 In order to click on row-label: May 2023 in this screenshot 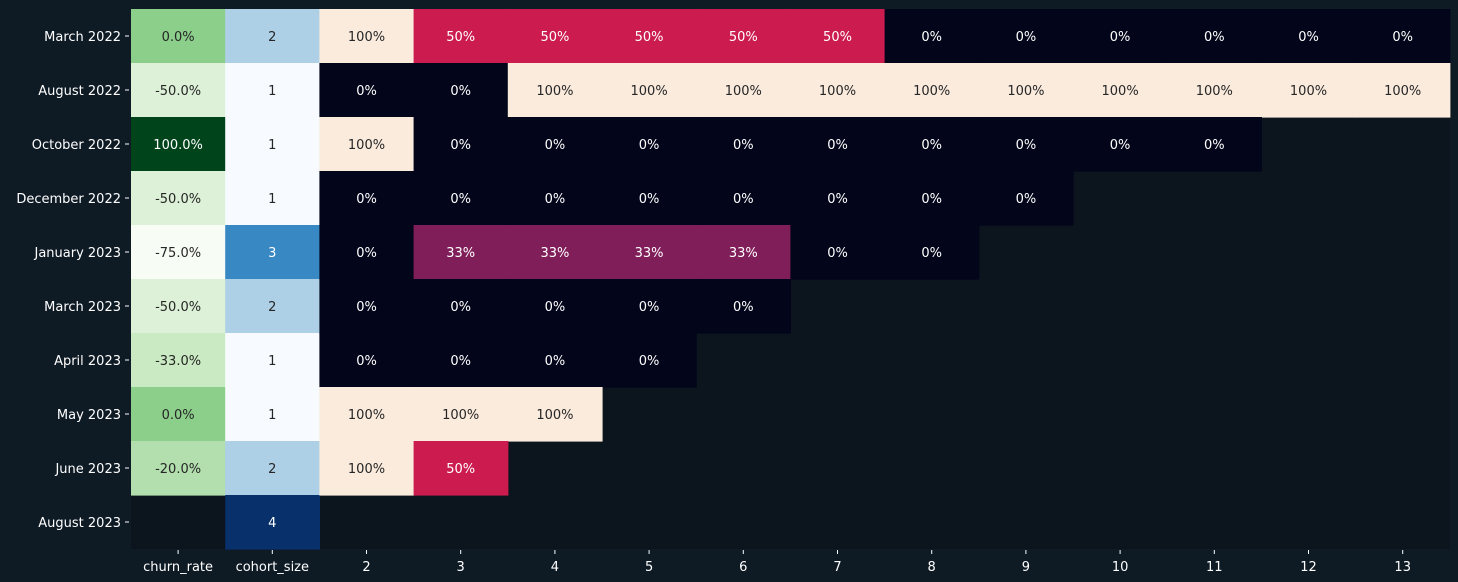, I will do `click(89, 415)`.